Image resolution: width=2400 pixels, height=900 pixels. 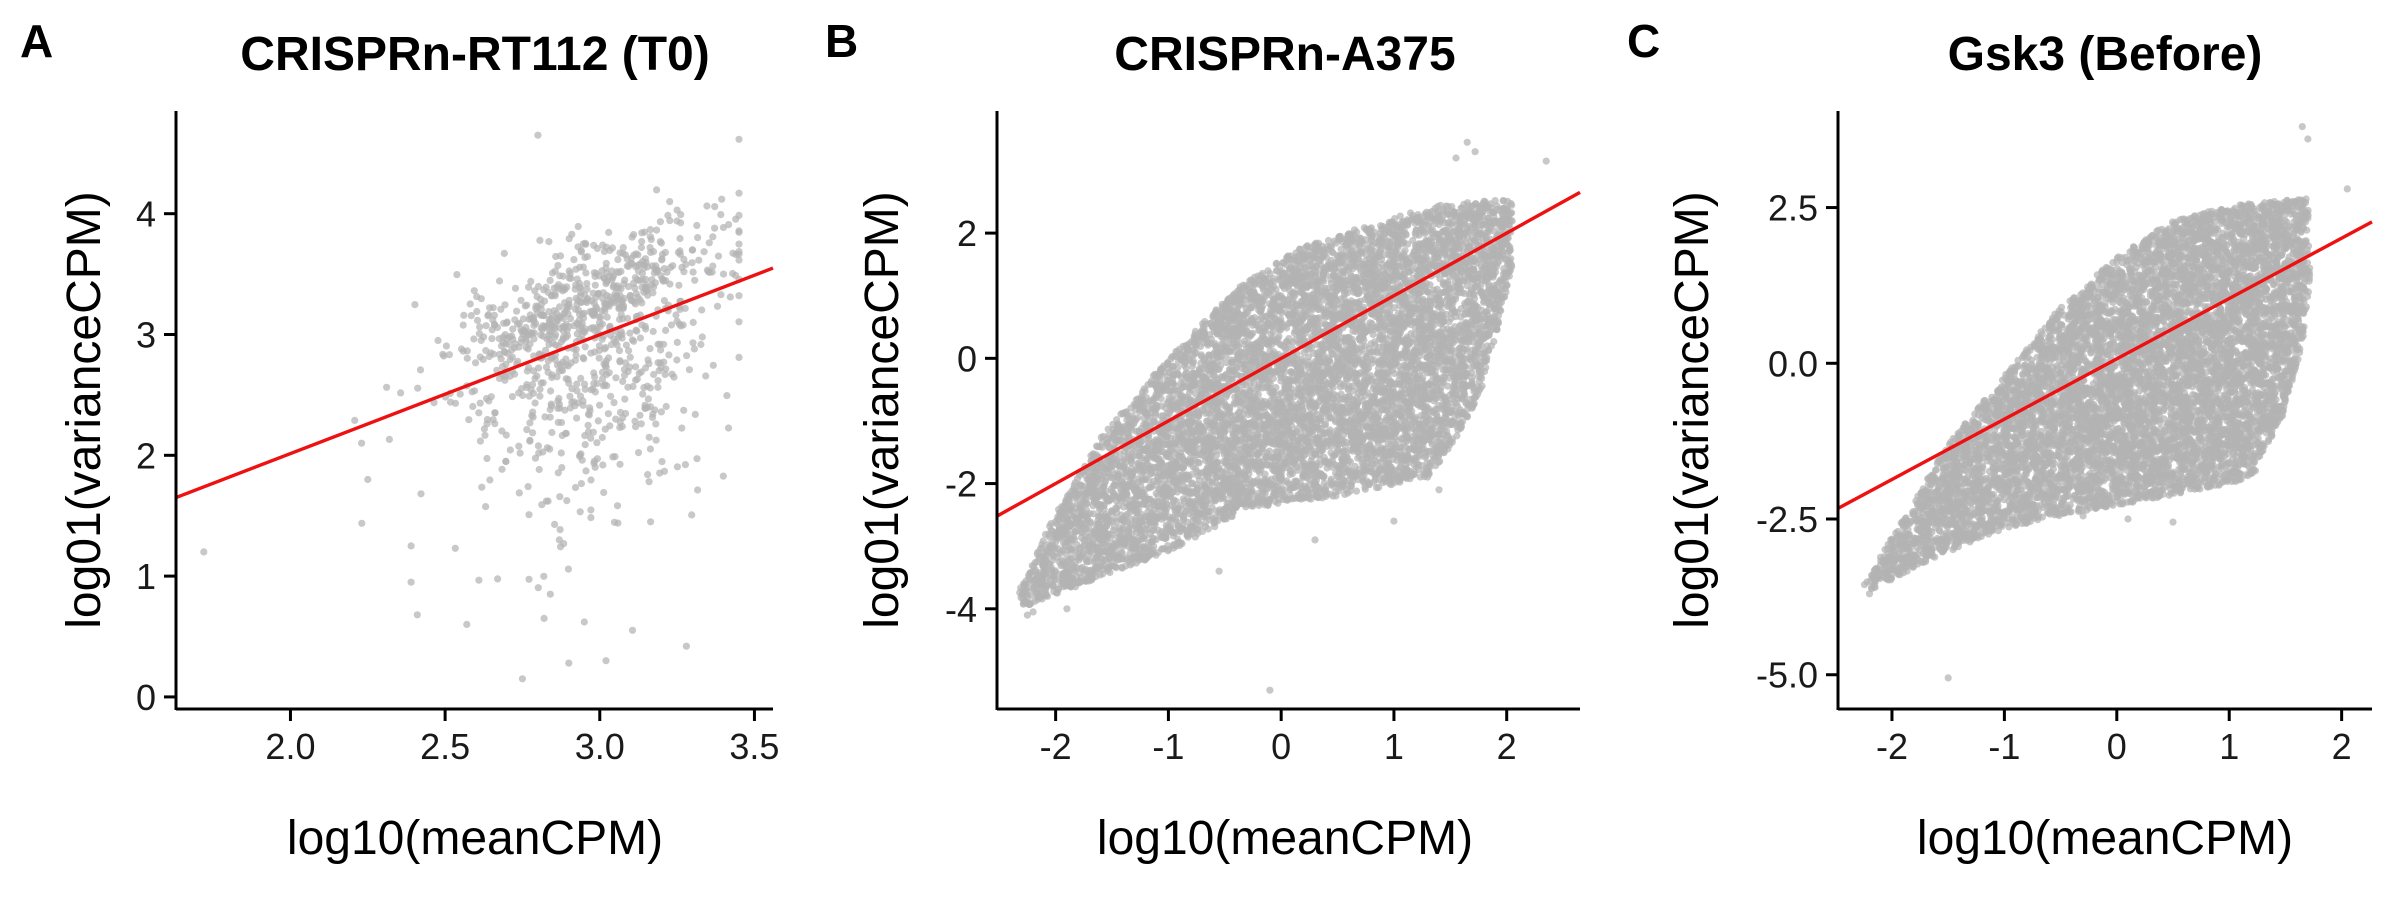 What do you see at coordinates (841, 41) in the screenshot?
I see `panel-letter: B` at bounding box center [841, 41].